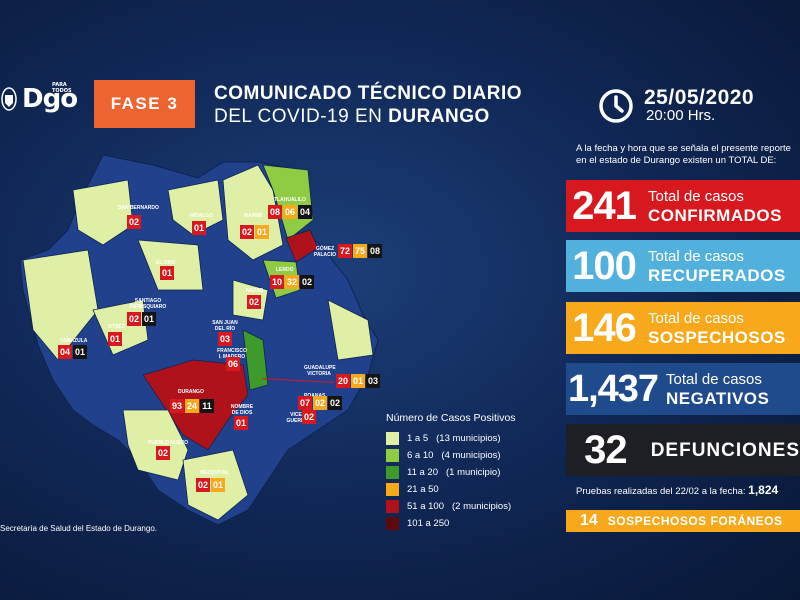 This screenshot has width=800, height=600. Describe the element at coordinates (202, 216) in the screenshot. I see `label-hidalgo: HIDALGO` at that location.